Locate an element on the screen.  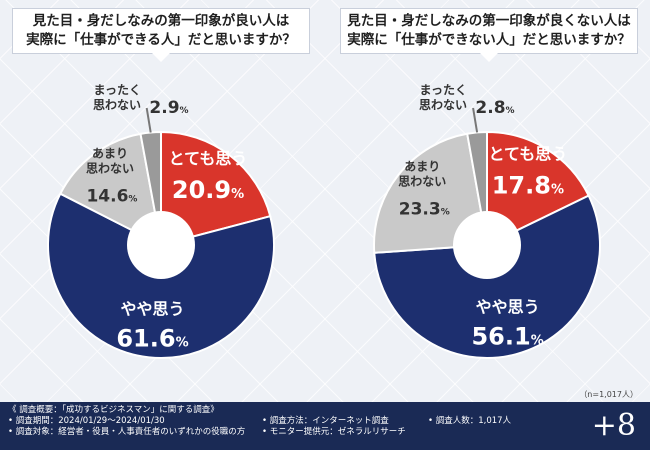
value-totemo: 17.8% is located at coordinates (528, 186).